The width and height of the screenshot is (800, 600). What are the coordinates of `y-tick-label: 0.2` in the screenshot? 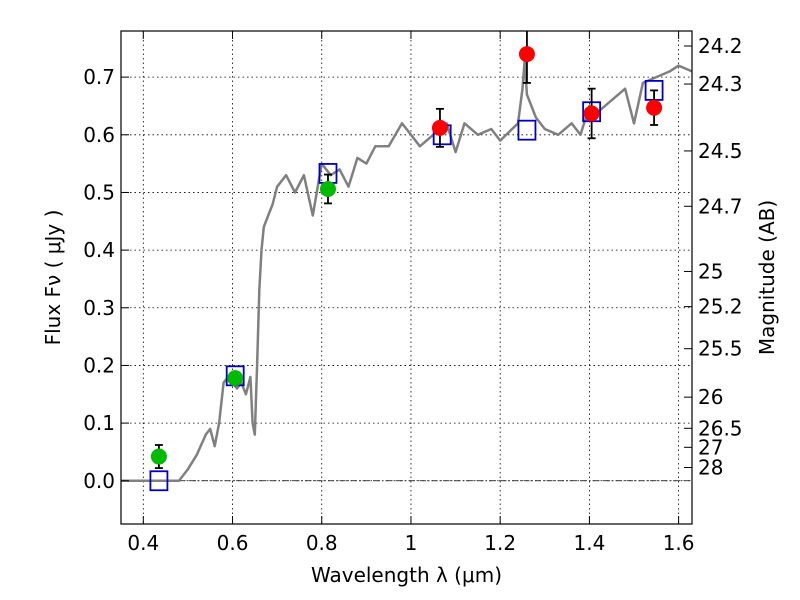 It's located at (99, 365).